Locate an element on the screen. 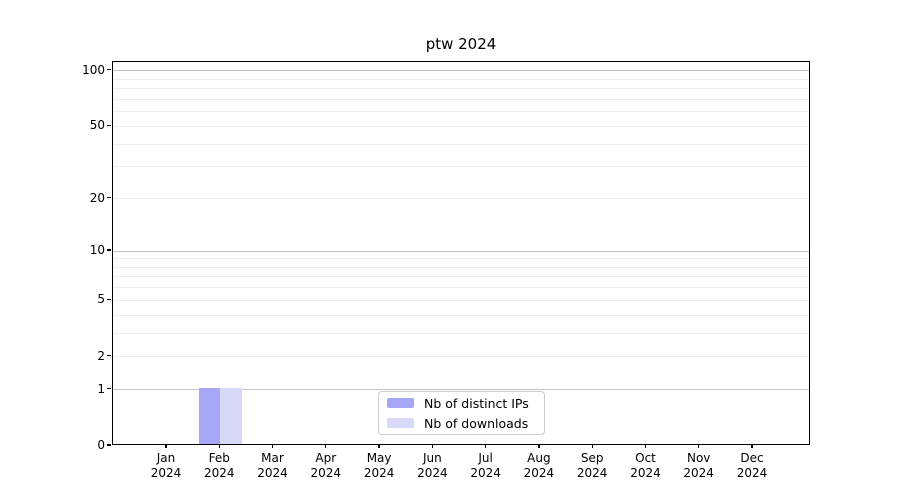  x-axis-tick-label: Oct 2024 is located at coordinates (645, 465).